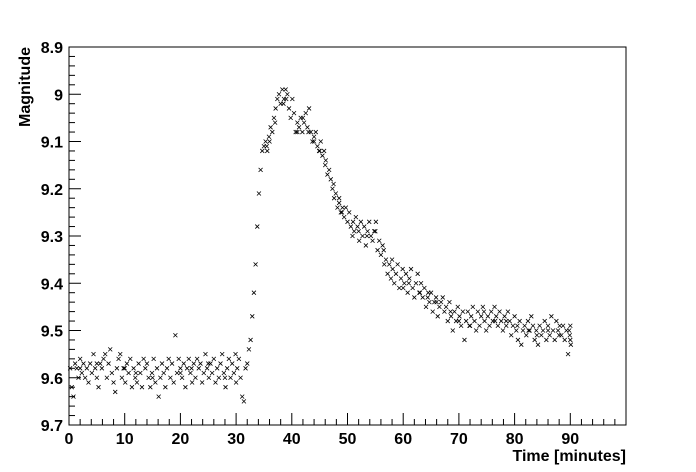 This screenshot has width=696, height=472. What do you see at coordinates (52, 143) in the screenshot?
I see `y-tick-label: 9.1` at bounding box center [52, 143].